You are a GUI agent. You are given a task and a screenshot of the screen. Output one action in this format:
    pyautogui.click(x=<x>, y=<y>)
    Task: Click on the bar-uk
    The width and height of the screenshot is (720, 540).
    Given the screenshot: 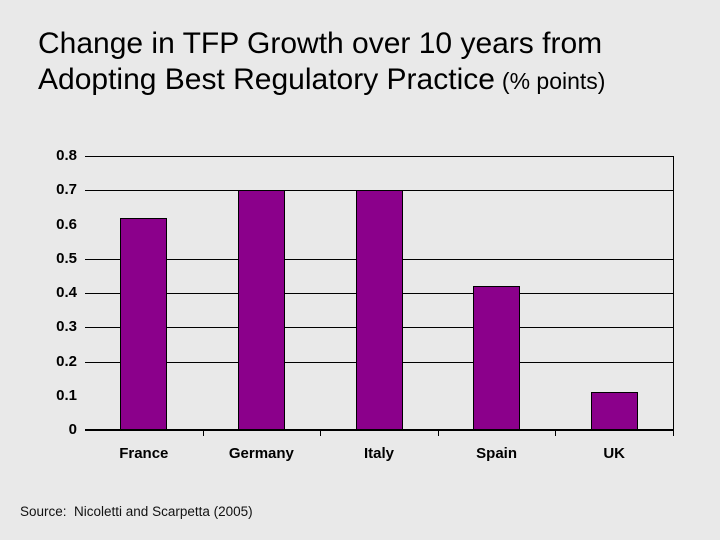 What is the action you would take?
    pyautogui.click(x=614, y=411)
    